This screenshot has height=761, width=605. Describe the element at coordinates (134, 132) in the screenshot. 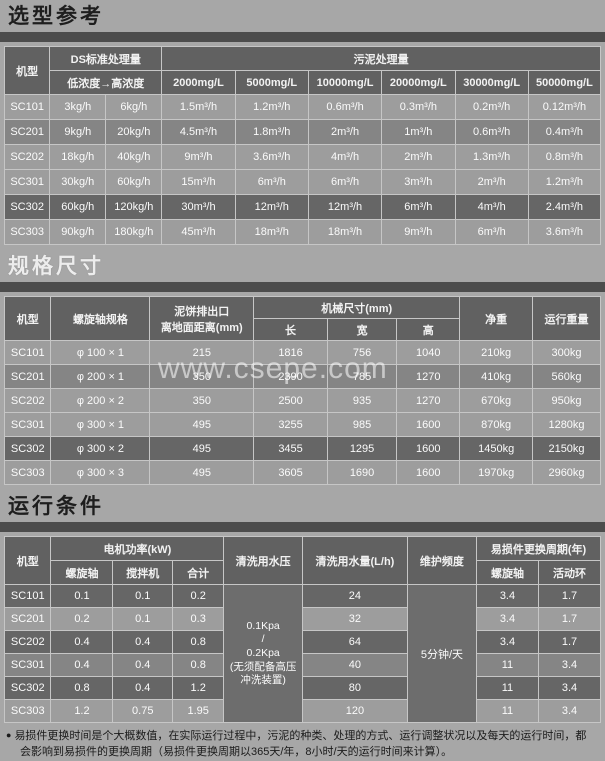

I see `value-cell: 20kg/h` at that location.